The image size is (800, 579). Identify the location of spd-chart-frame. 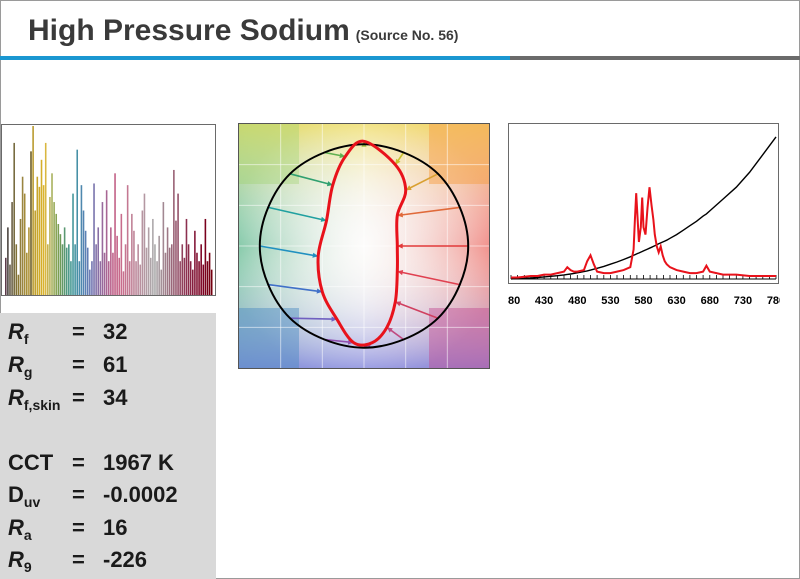
(643, 203).